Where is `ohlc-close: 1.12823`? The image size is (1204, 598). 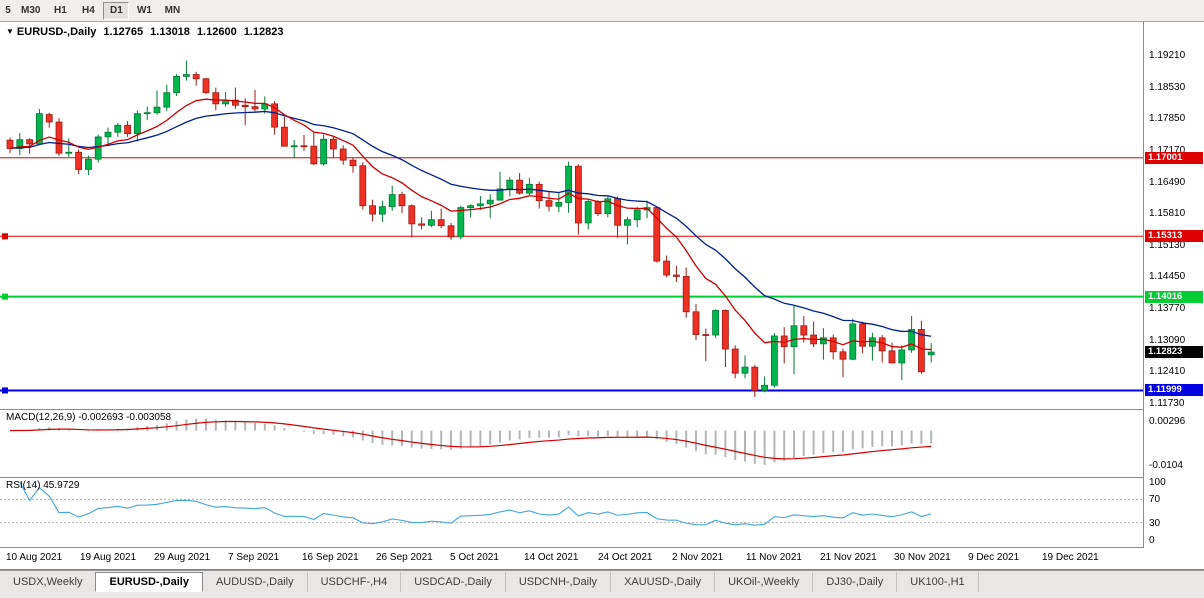 ohlc-close: 1.12823 is located at coordinates (263, 32).